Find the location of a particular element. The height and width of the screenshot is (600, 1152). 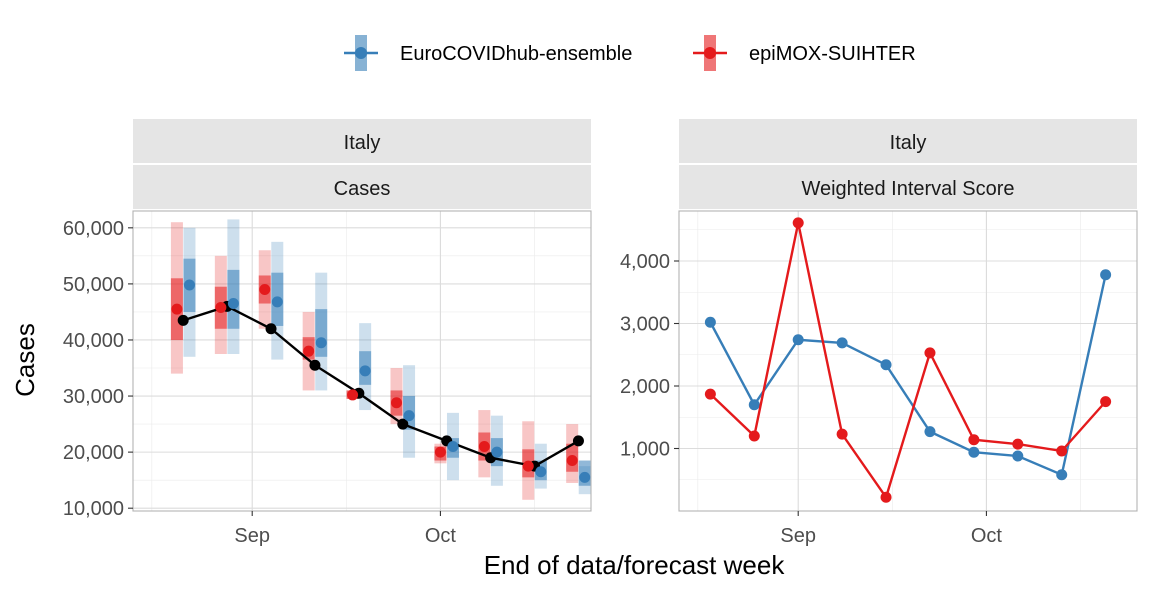

x-axis-title: End of data/forecast week is located at coordinates (635, 565).